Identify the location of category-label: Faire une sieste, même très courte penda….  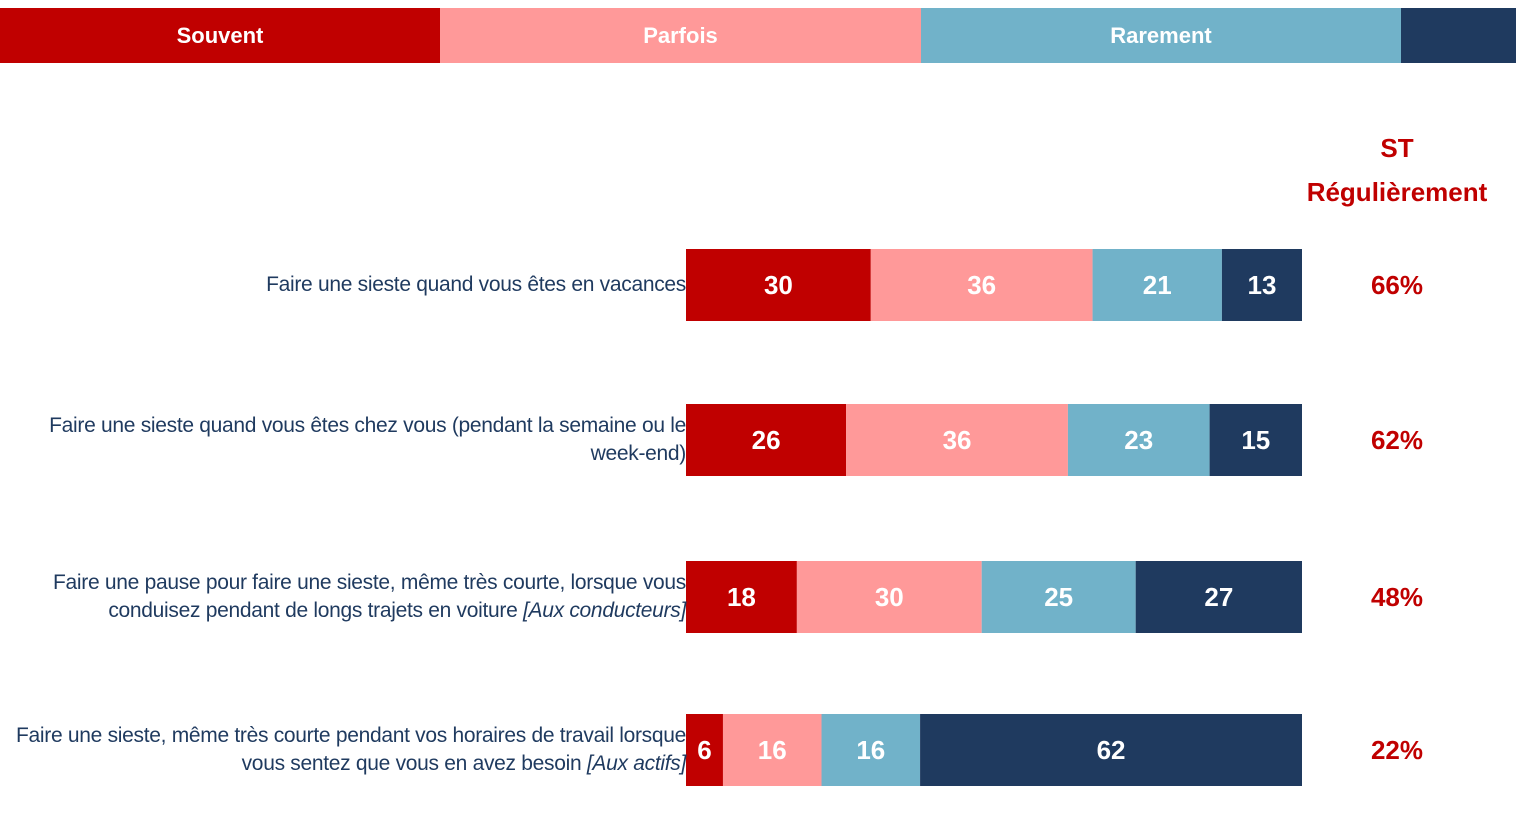
(345, 750).